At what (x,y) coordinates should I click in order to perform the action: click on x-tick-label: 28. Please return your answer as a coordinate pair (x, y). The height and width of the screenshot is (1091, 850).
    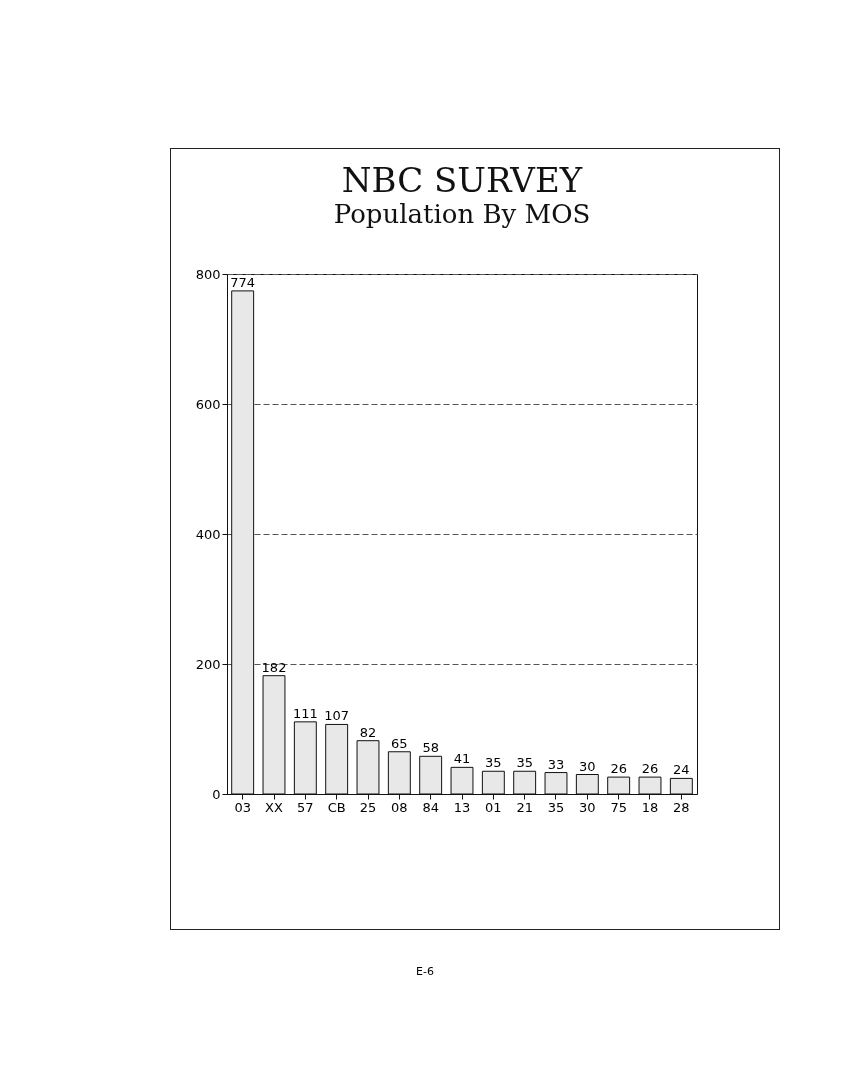
    Looking at the image, I should click on (681, 807).